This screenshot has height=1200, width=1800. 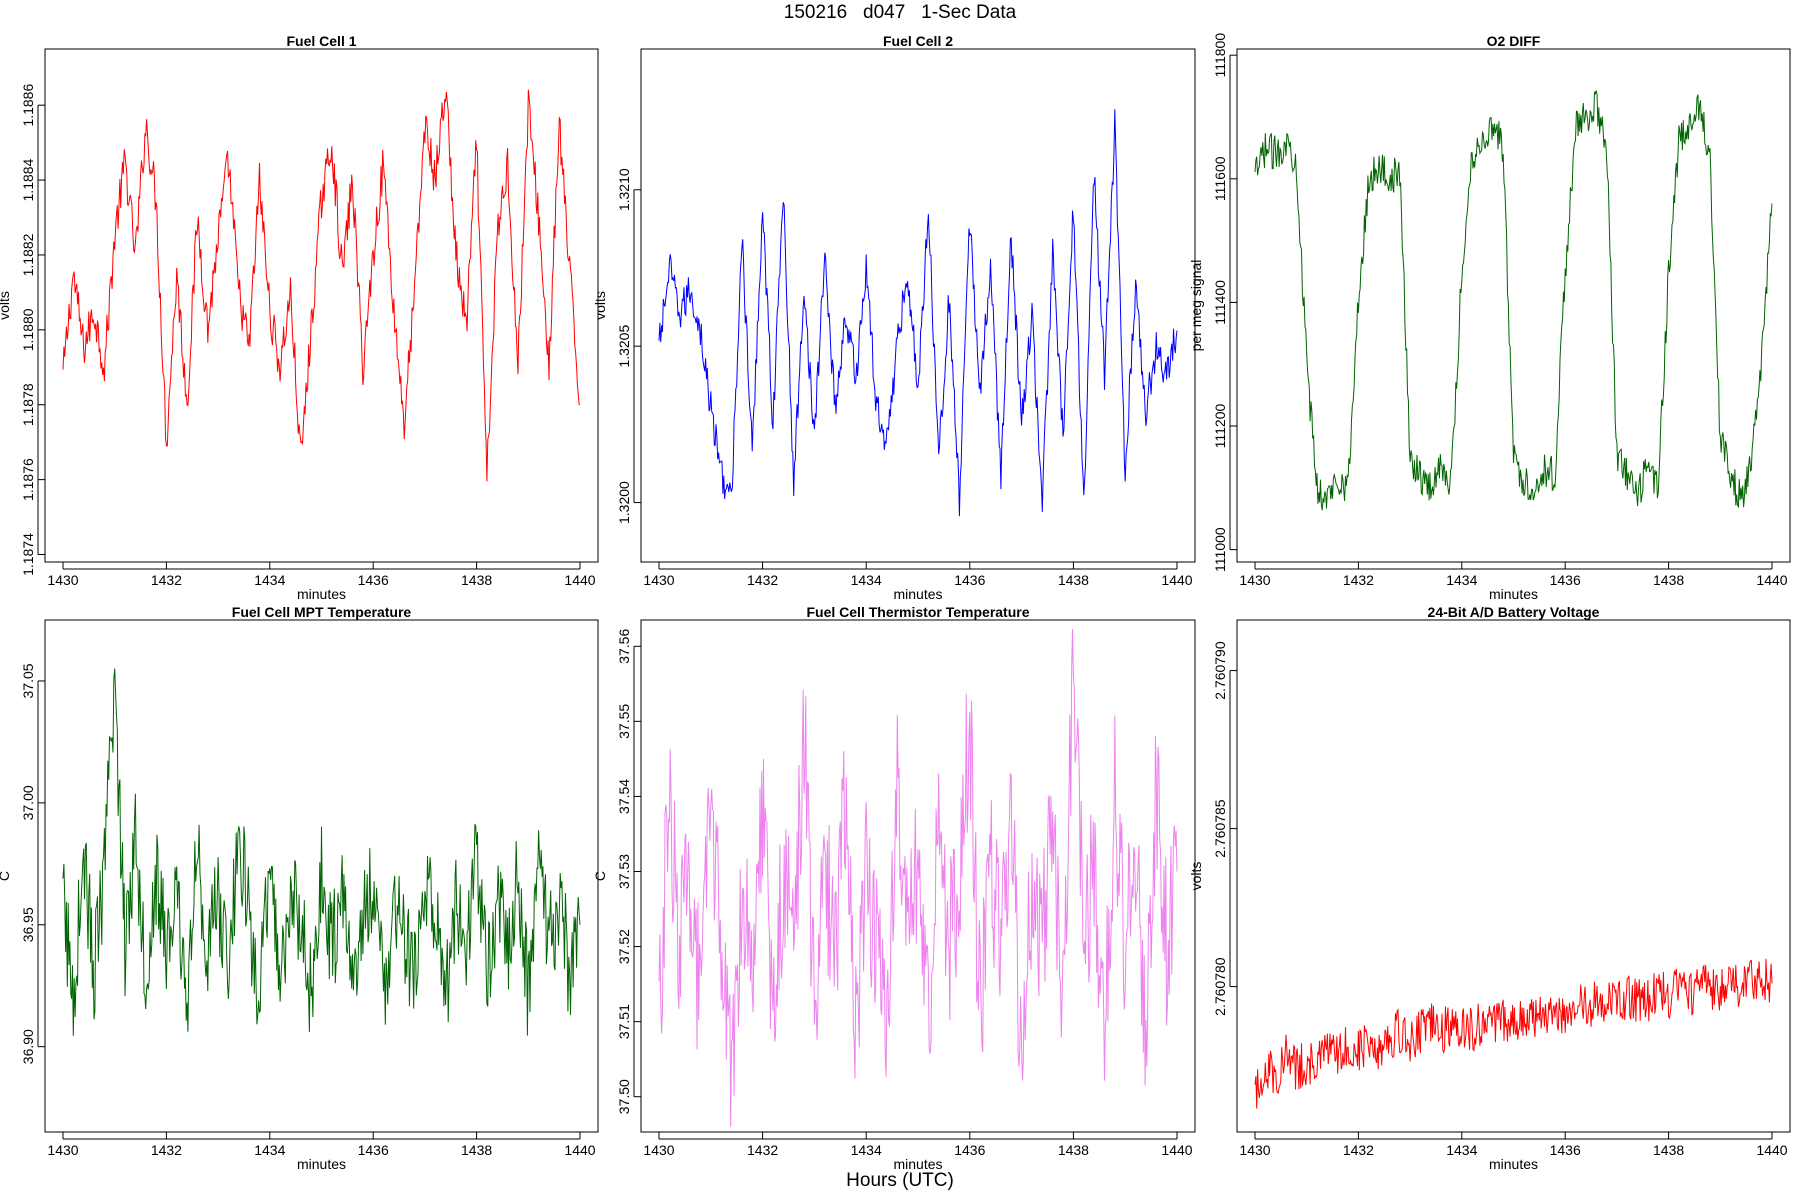 What do you see at coordinates (28, 924) in the screenshot?
I see `y-tick-label: 36.95` at bounding box center [28, 924].